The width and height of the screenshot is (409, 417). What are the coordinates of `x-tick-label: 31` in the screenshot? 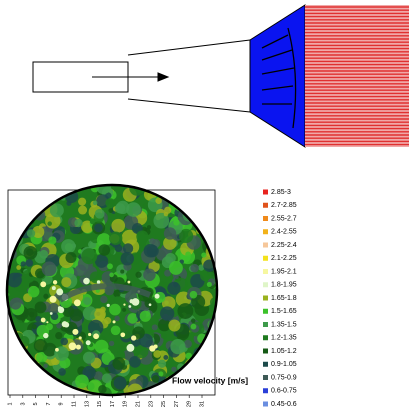 It's located at (202, 404).